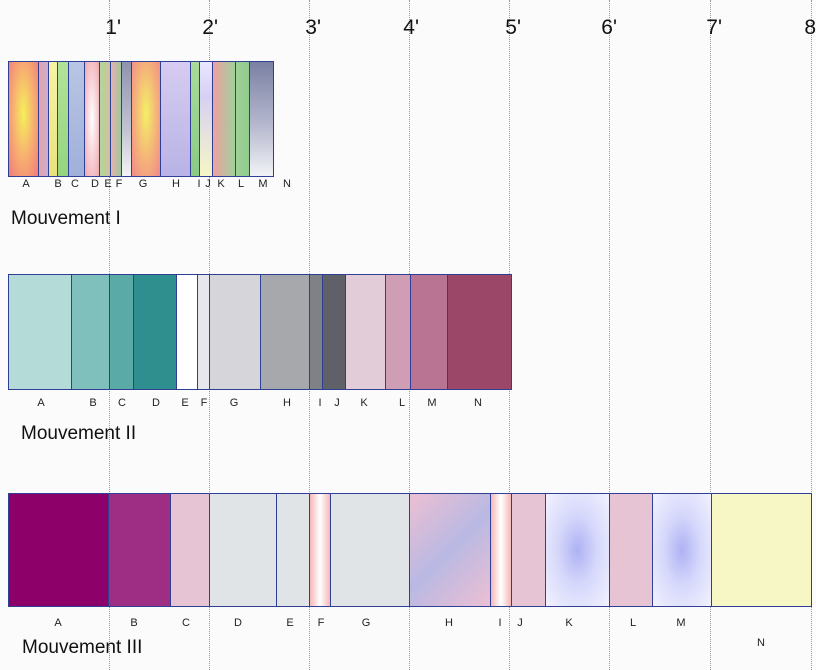 The height and width of the screenshot is (670, 816). Describe the element at coordinates (513, 27) in the screenshot. I see `minute-tick-label: 5'` at that location.